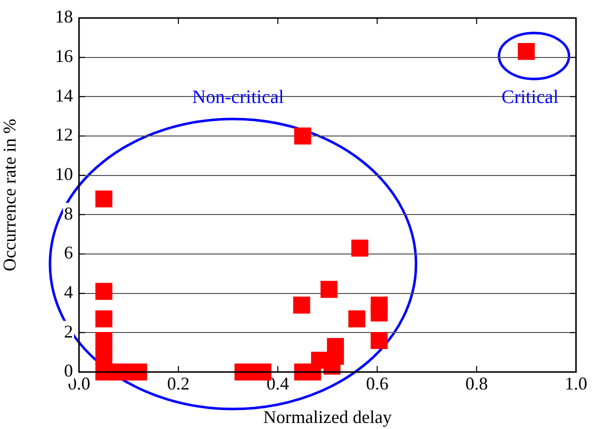 This screenshot has width=598, height=429. Describe the element at coordinates (64, 174) in the screenshot. I see `y-tick-label: 10` at that location.